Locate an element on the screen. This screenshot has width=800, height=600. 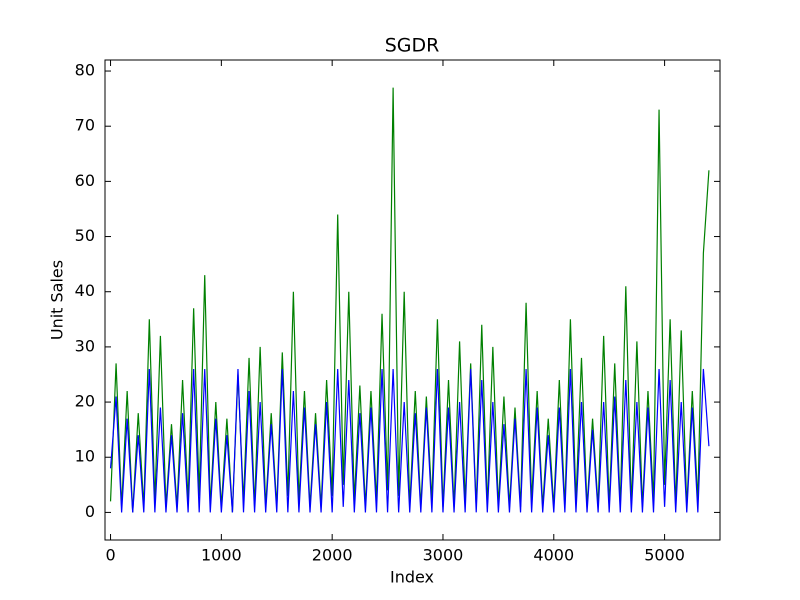
y-tick-label: 0 is located at coordinates (90, 511).